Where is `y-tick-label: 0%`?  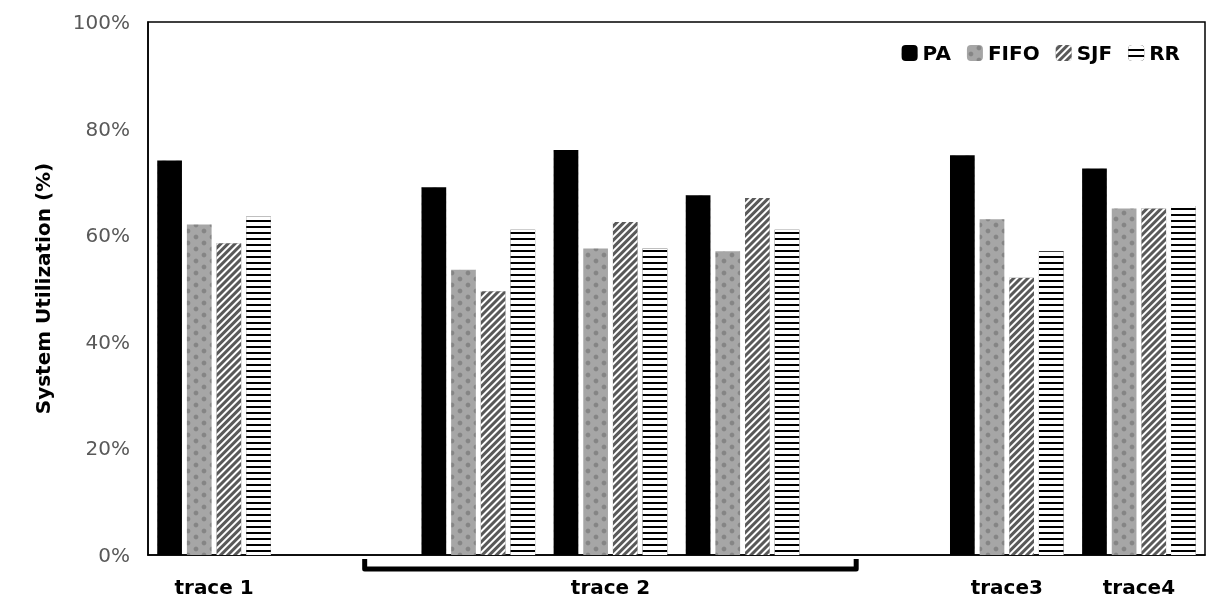
y-tick-label: 0% is located at coordinates (114, 555).